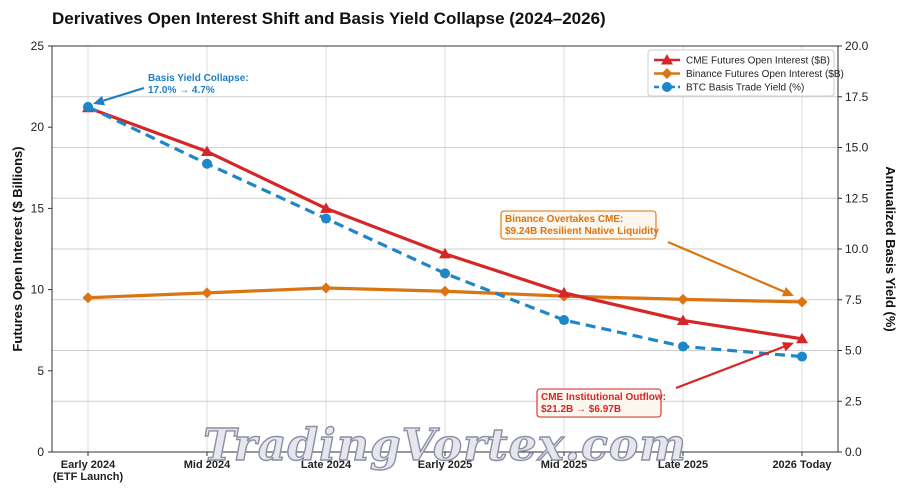 This screenshot has width=900, height=491. Describe the element at coordinates (853, 351) in the screenshot. I see `y-right-tick-label: 5.0` at that location.